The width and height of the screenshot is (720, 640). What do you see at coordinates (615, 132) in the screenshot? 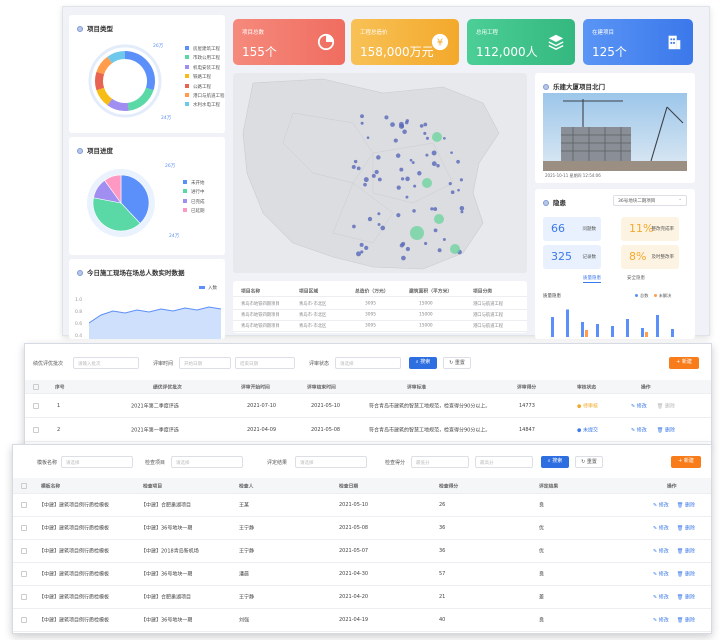
I see `camera-feed-image` at bounding box center [615, 132].